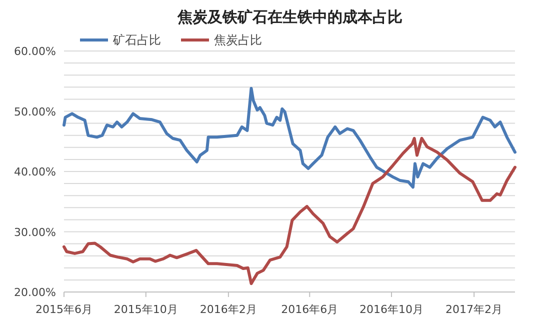 The height and width of the screenshot is (324, 536). What do you see at coordinates (35, 292) in the screenshot?
I see `y-tick-label: 20.00%` at bounding box center [35, 292].